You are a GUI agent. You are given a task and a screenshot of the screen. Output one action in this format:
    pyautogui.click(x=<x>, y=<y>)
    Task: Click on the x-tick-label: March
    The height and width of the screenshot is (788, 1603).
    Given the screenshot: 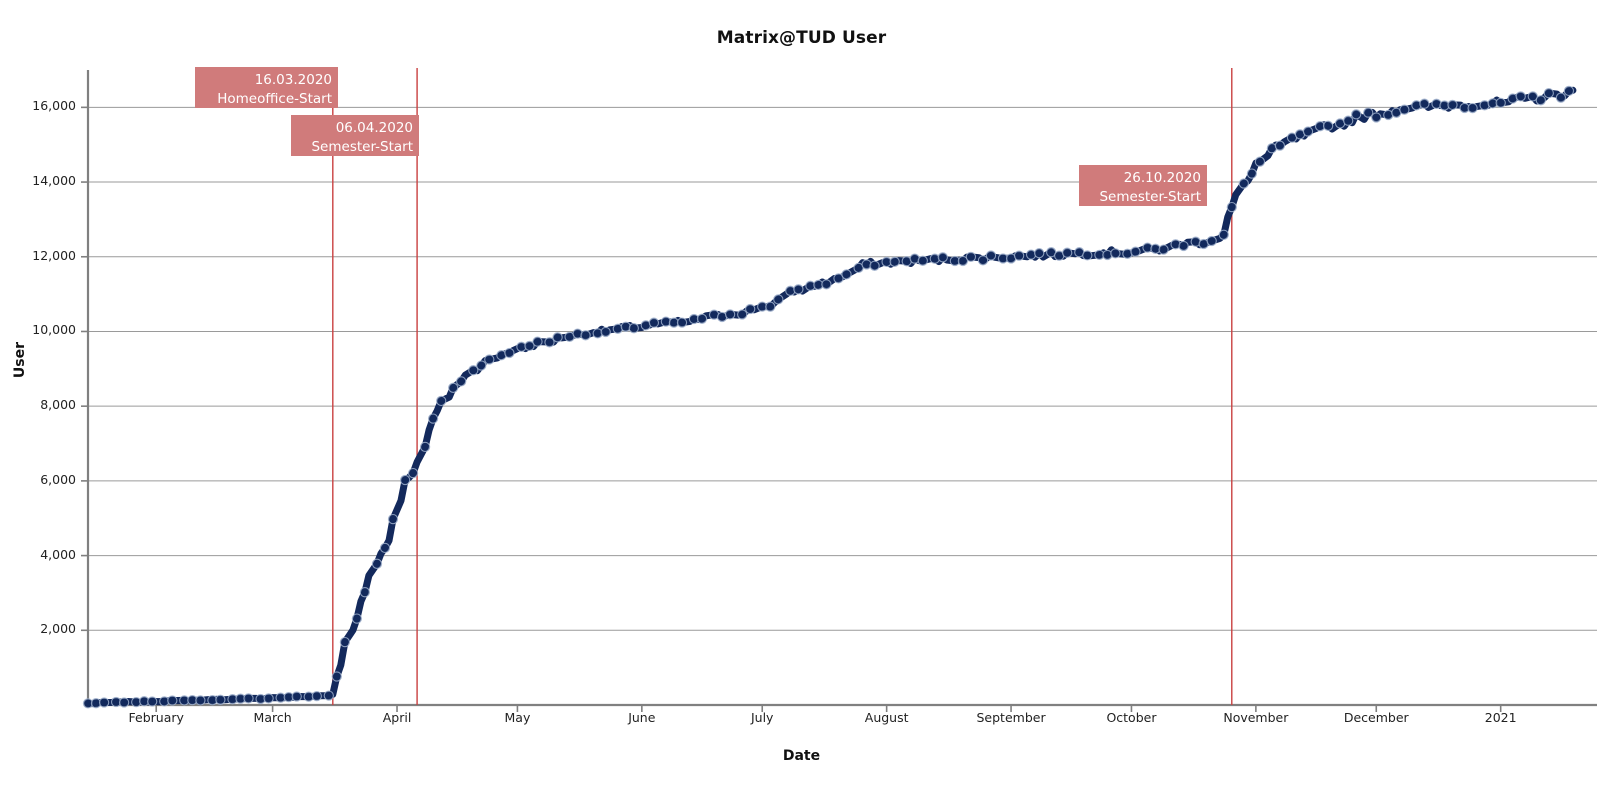 What is the action you would take?
    pyautogui.click(x=272, y=717)
    